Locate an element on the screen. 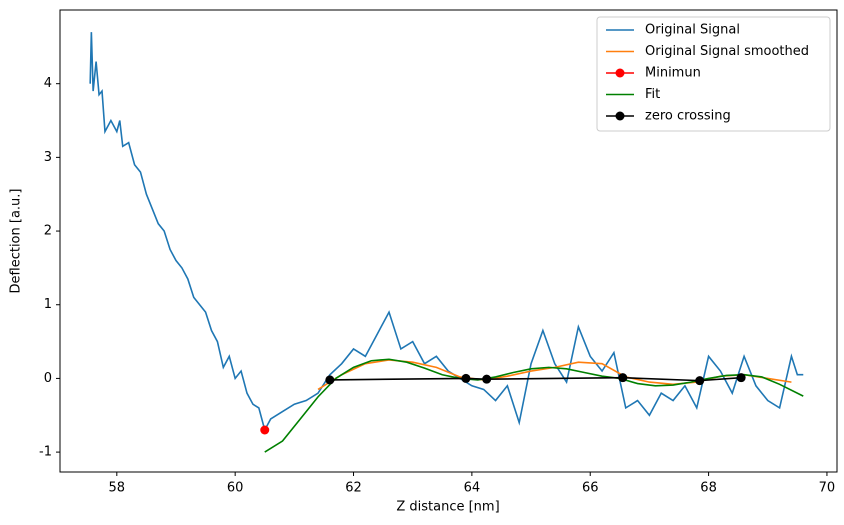  legend-label: Original Signal is located at coordinates (692, 30).